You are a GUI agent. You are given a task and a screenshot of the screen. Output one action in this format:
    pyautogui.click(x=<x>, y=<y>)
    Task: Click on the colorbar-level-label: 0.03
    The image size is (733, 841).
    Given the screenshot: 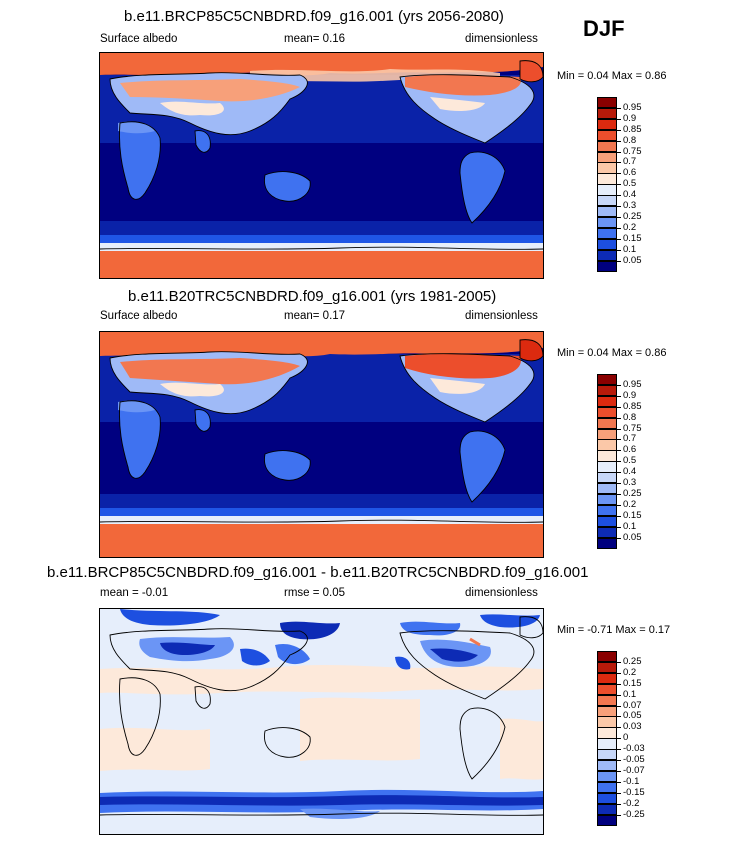 What is the action you would take?
    pyautogui.click(x=632, y=727)
    